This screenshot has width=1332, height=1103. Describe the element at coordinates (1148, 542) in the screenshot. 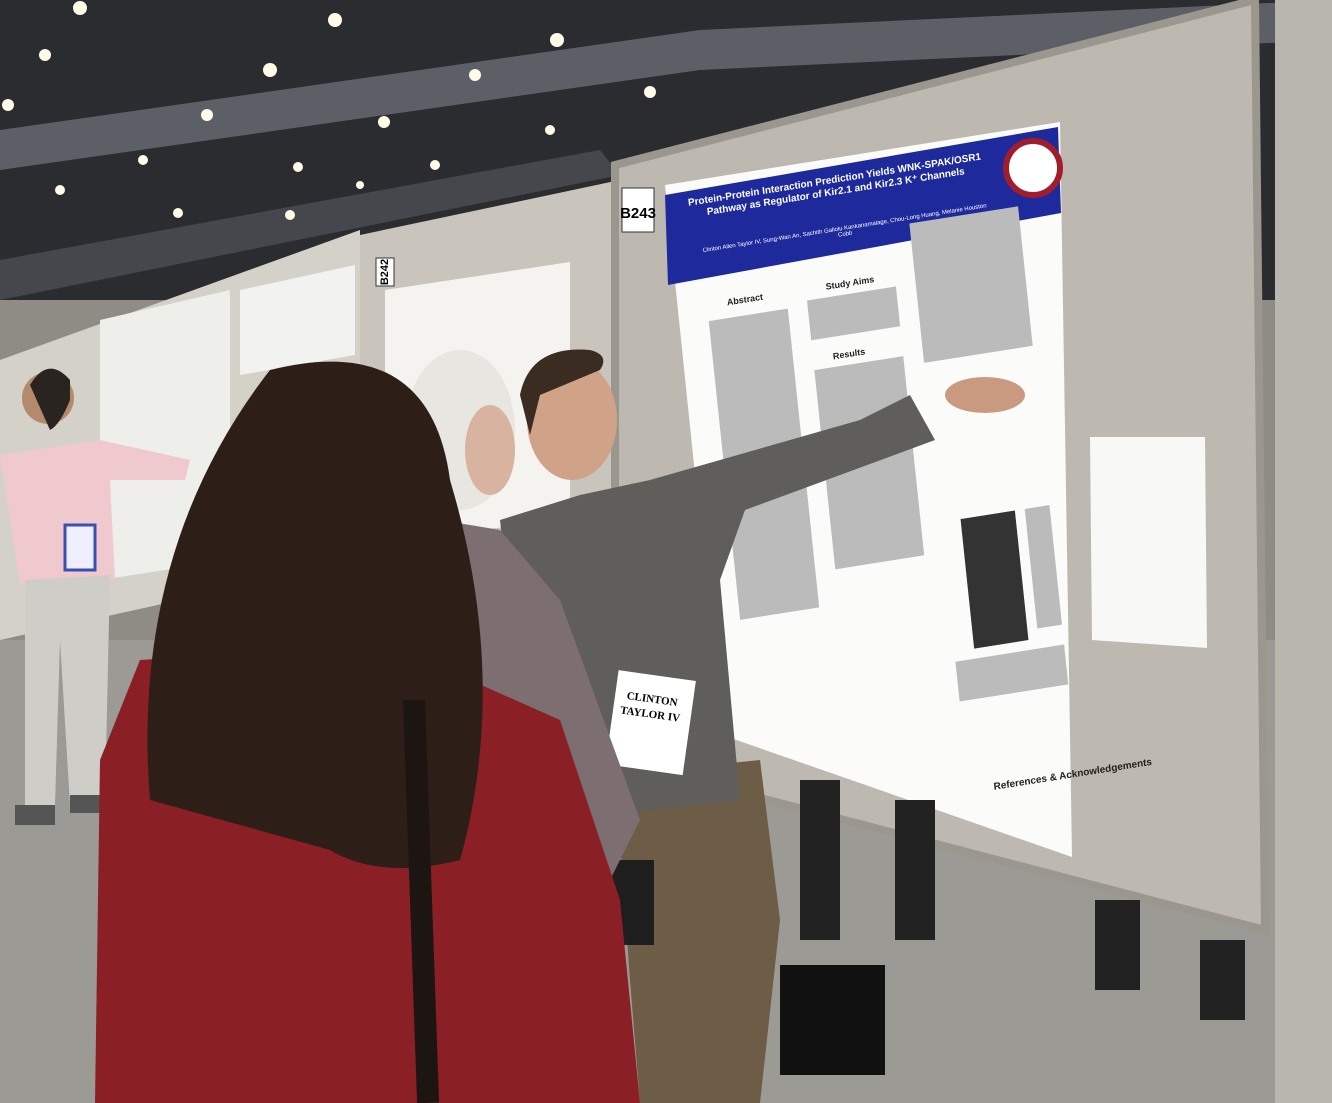

I see `handout` at that location.